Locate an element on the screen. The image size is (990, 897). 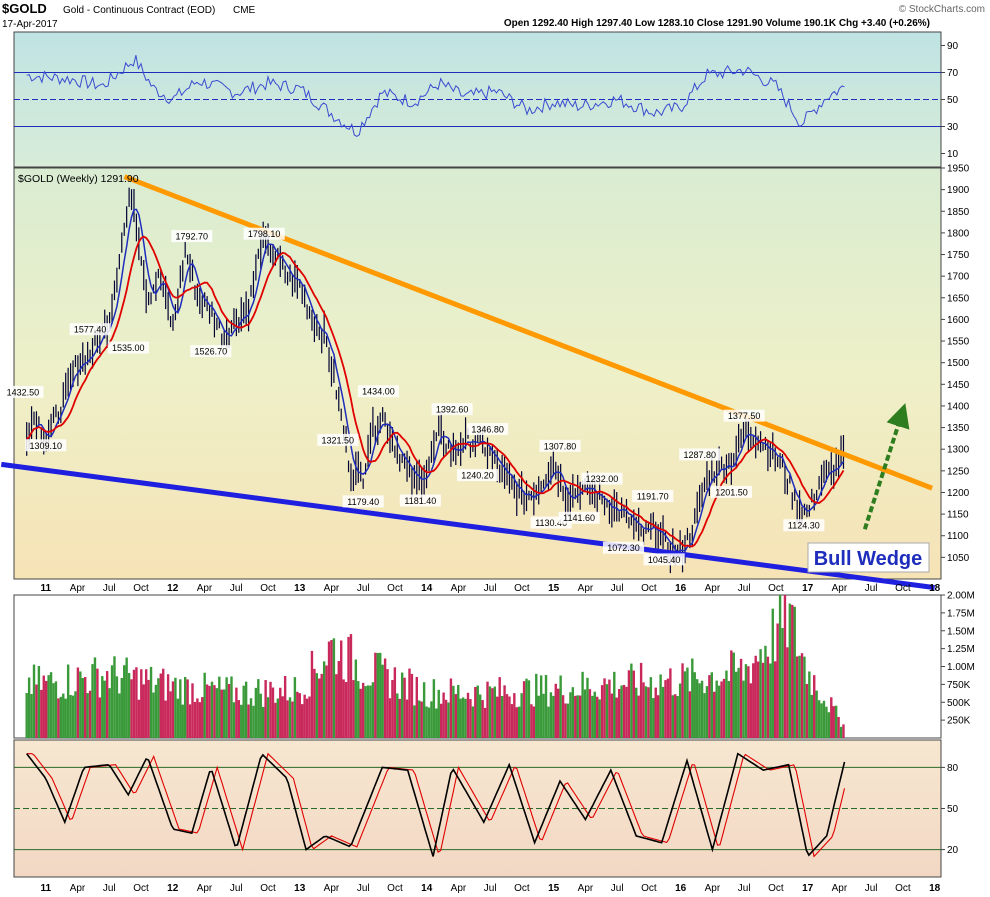
price-x-tick-label: Jul is located at coordinates (236, 588).